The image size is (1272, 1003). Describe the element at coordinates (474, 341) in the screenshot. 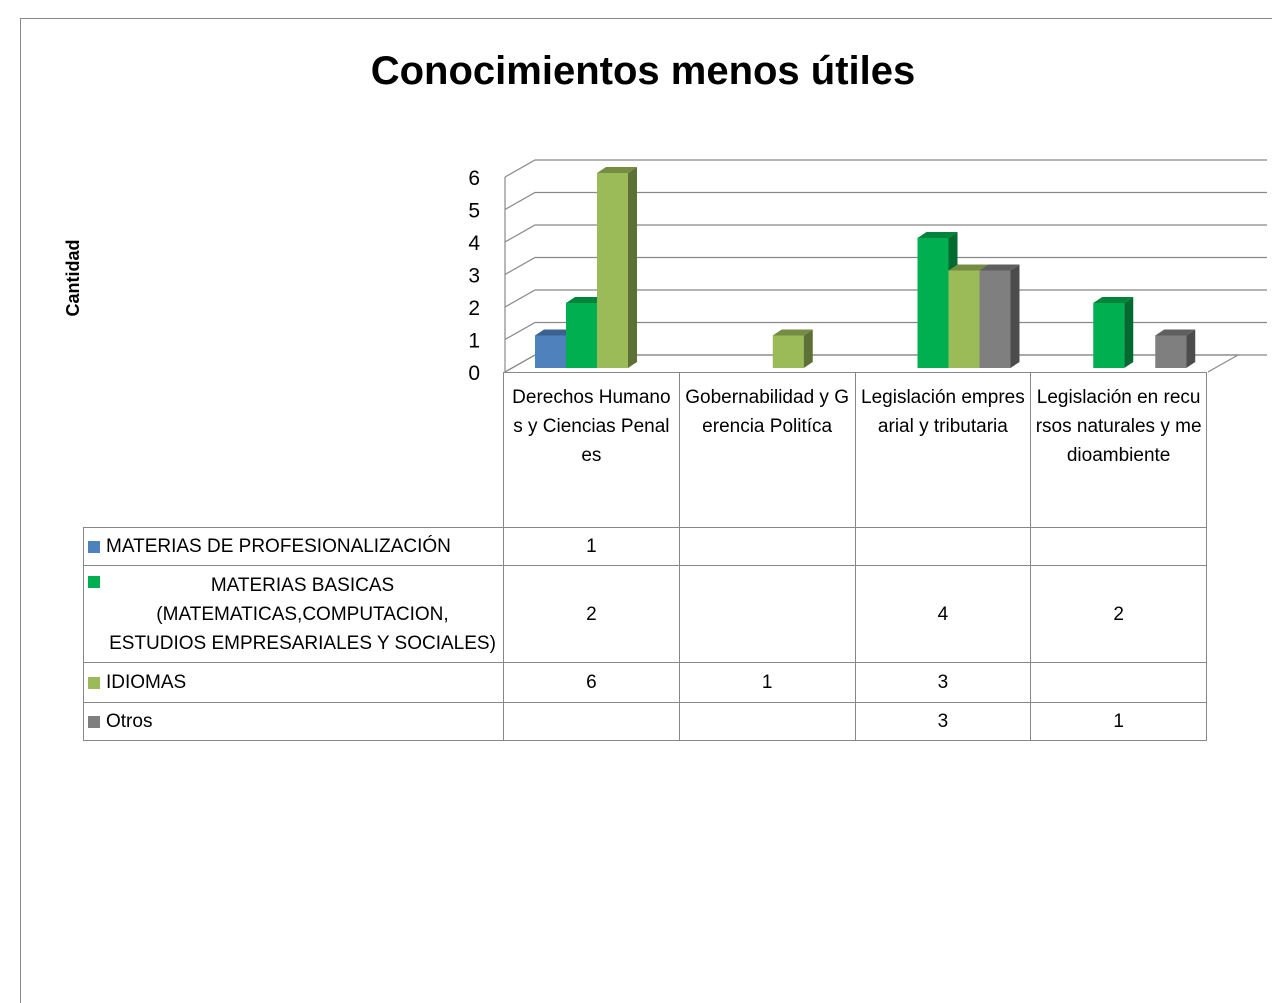

I see `y-tick-label: 1` at that location.